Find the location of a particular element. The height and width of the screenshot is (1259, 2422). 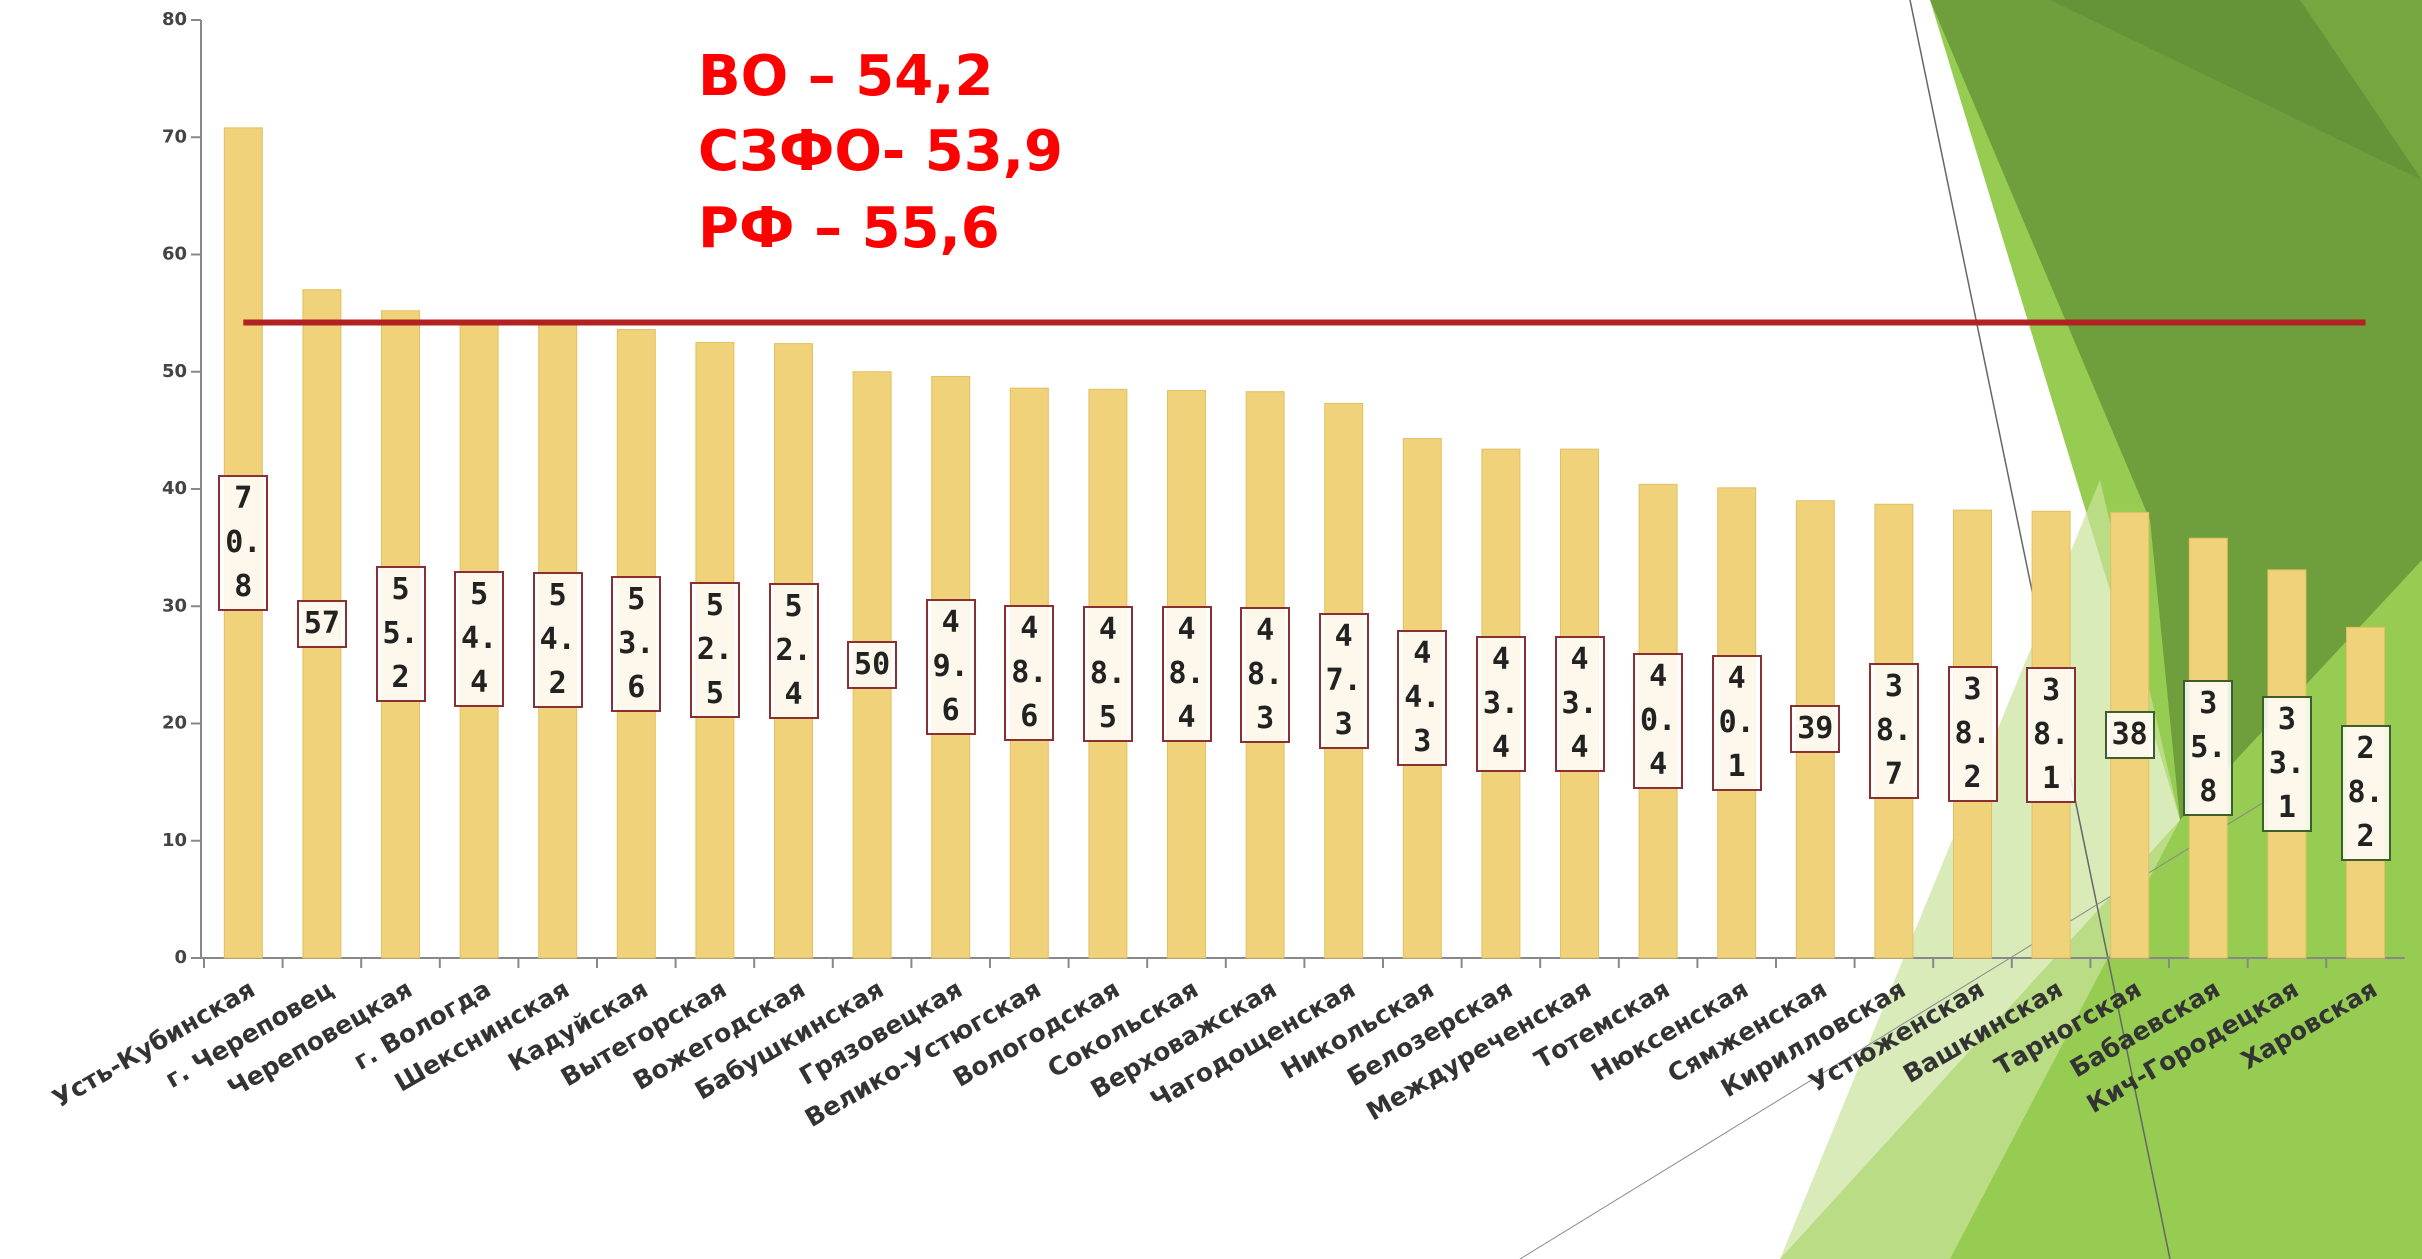

value-label: 44.3 is located at coordinates (1422, 698).